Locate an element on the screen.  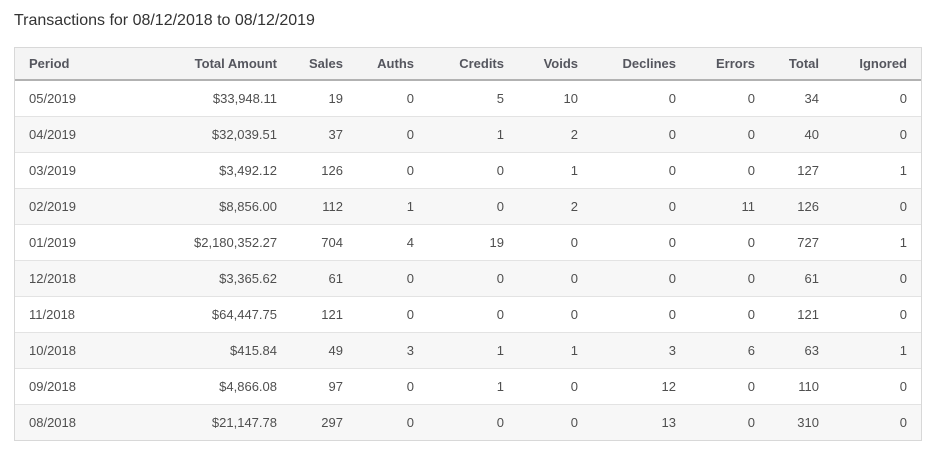
cell-period: 10/2018 is located at coordinates (97, 349).